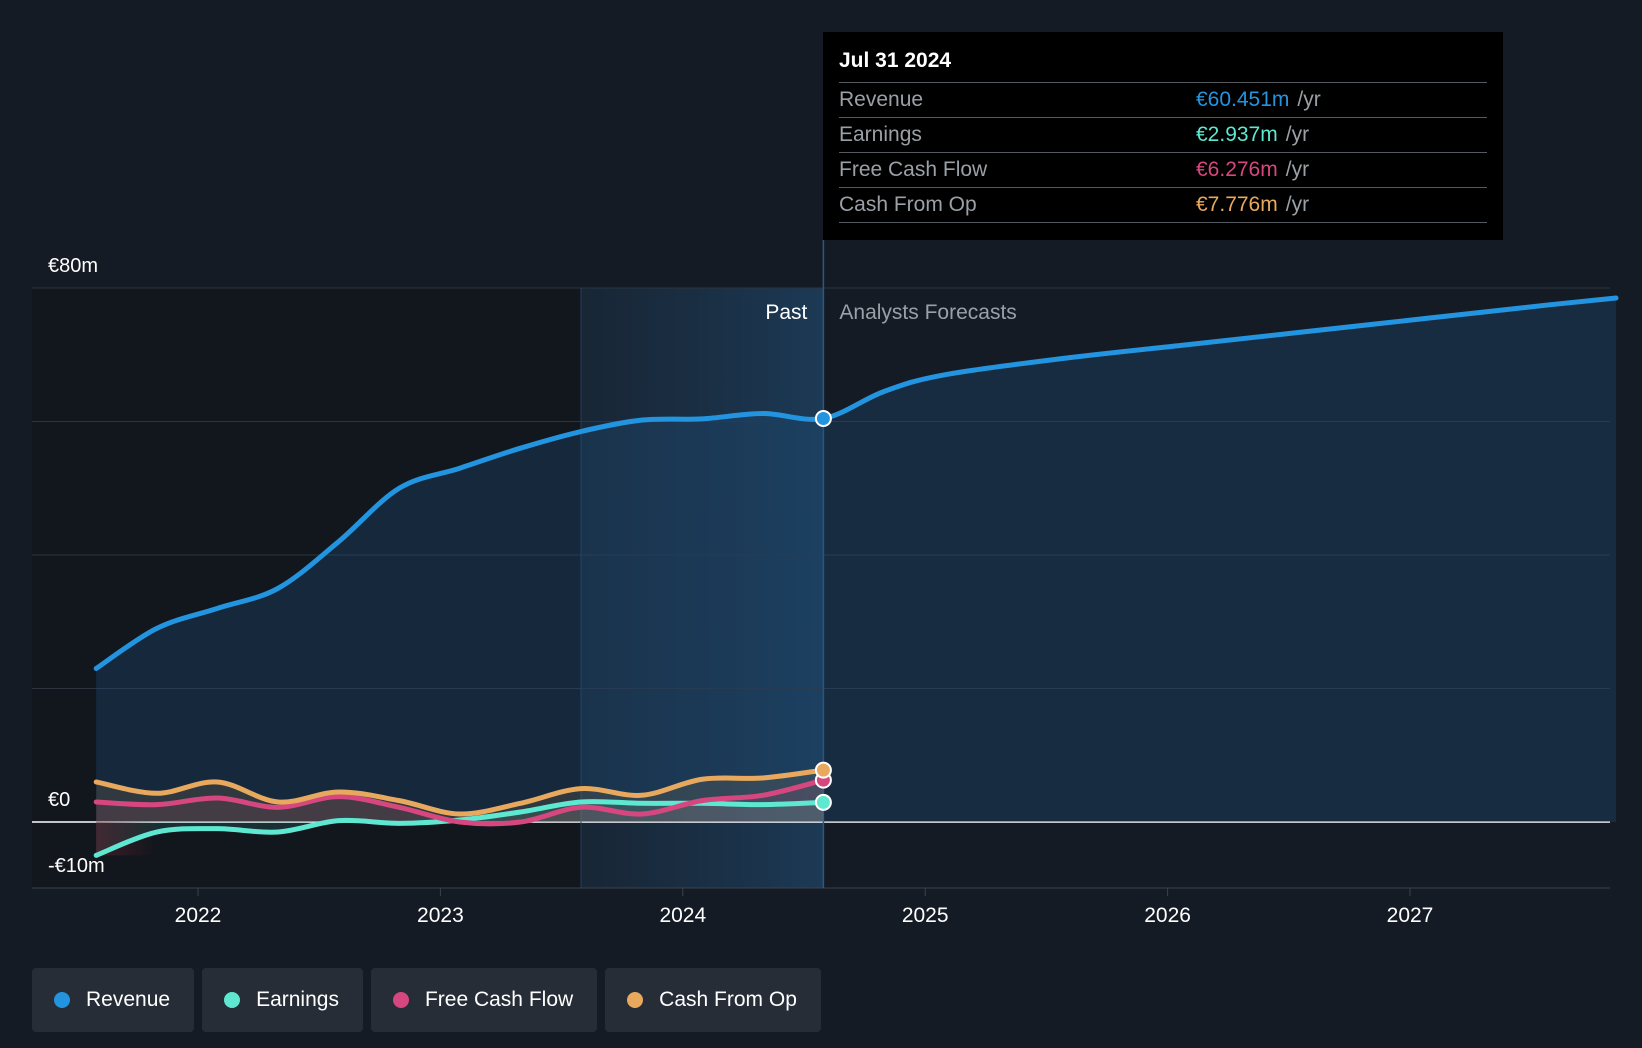 The image size is (1642, 1048). Describe the element at coordinates (1167, 915) in the screenshot. I see `x-tick-label: 2026` at that location.